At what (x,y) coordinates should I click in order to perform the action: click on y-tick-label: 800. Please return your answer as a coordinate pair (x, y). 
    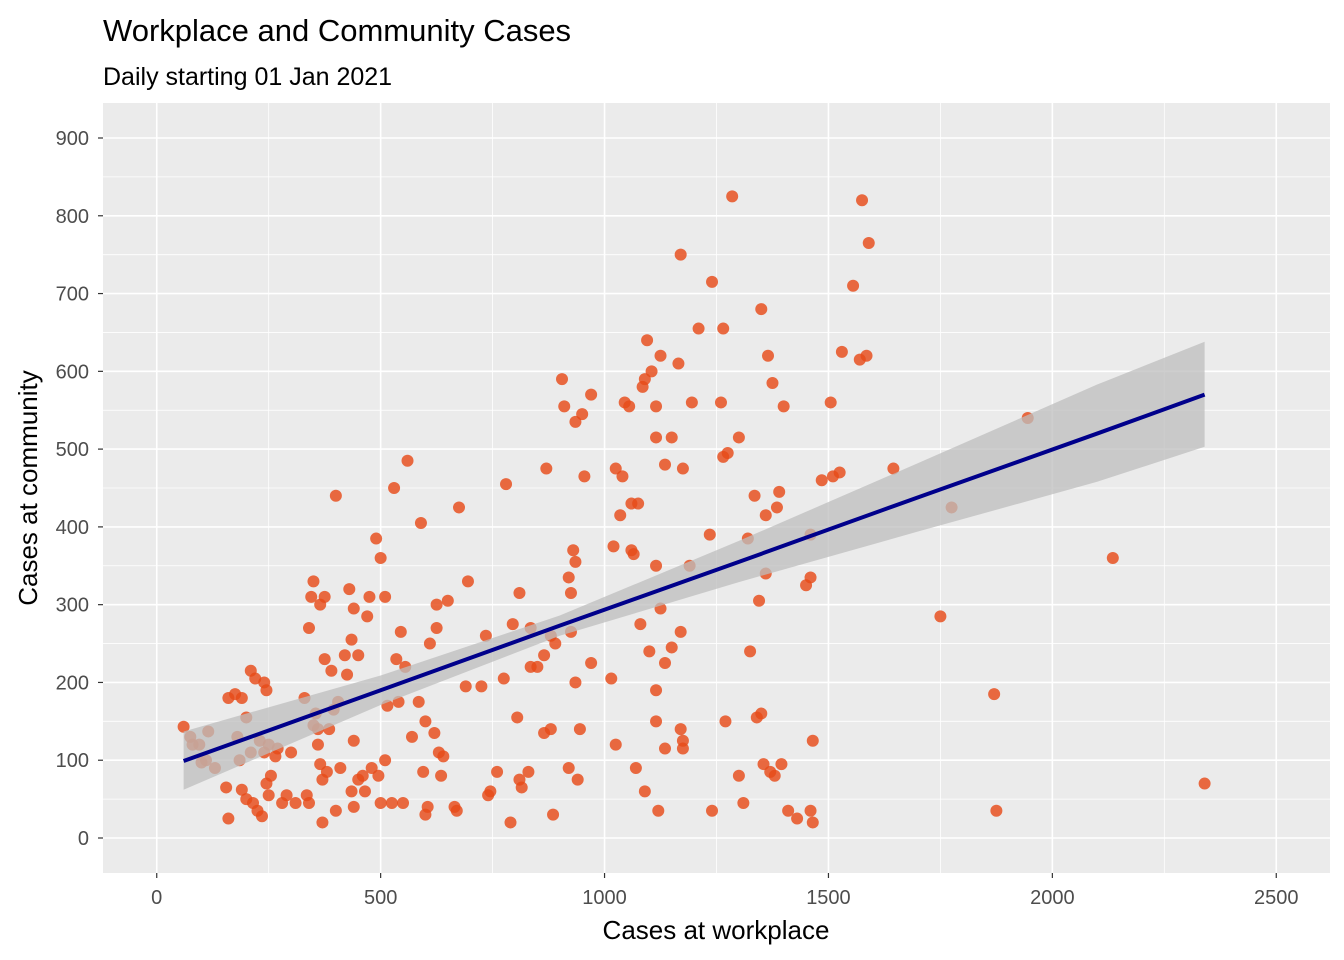
    Looking at the image, I should click on (72, 217).